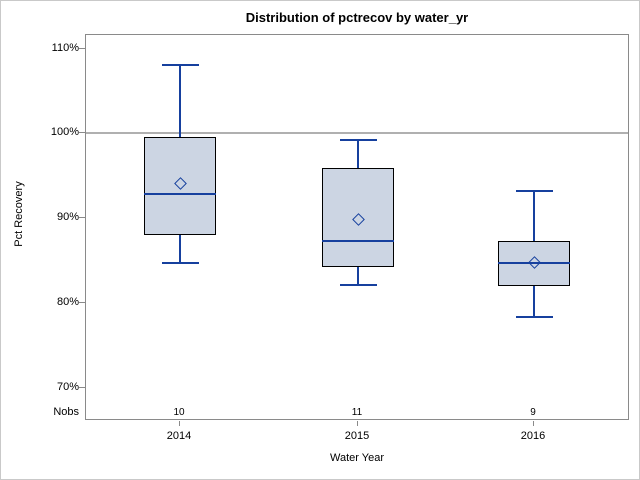 This screenshot has height=480, width=640. What do you see at coordinates (533, 436) in the screenshot?
I see `x-tick-label: 2016` at bounding box center [533, 436].